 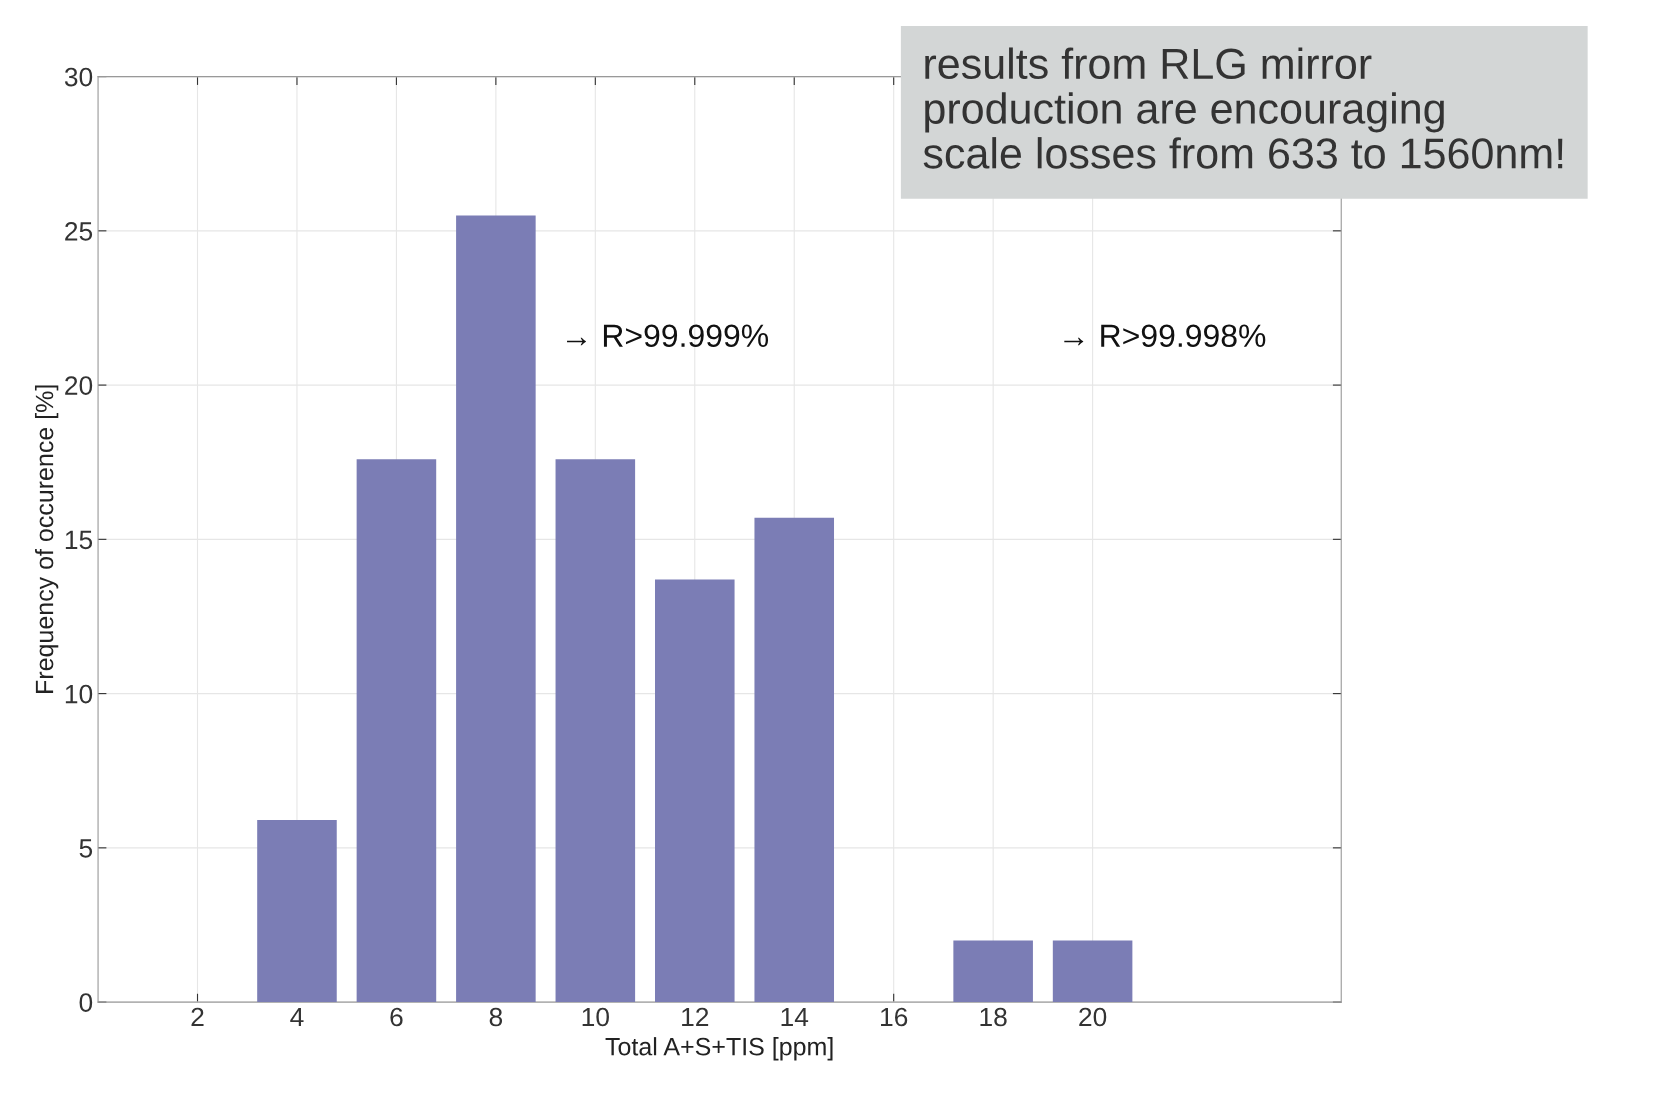 What do you see at coordinates (1093, 1017) in the screenshot?
I see `x-tick-label: 20` at bounding box center [1093, 1017].